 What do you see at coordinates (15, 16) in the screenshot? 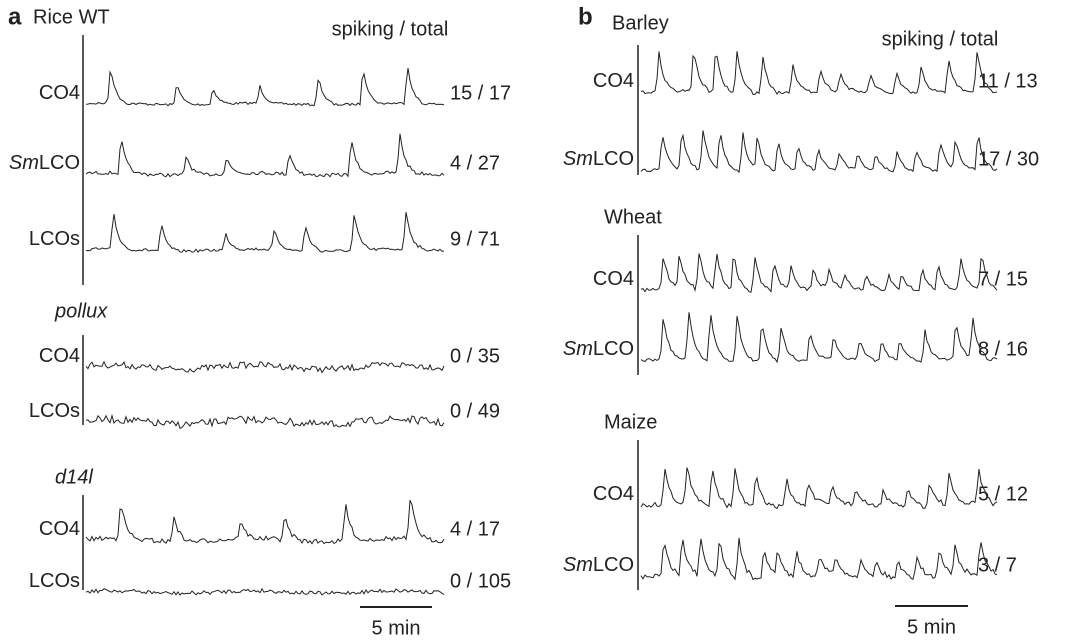
I see `panel-letter: a` at bounding box center [15, 16].